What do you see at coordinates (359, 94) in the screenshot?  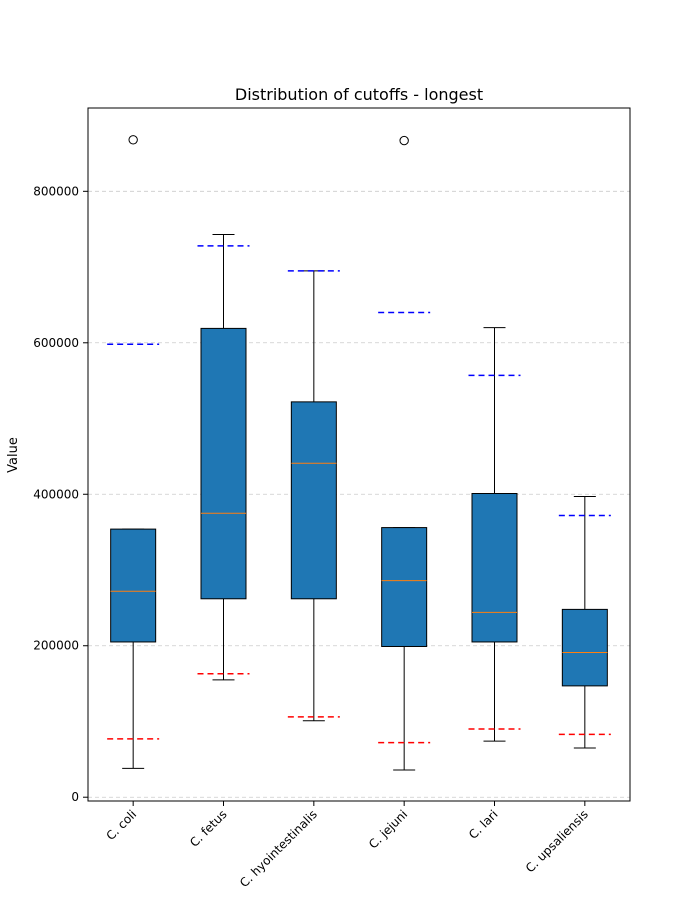 I see `chart-title: Distribution of cutoffs - longest` at bounding box center [359, 94].